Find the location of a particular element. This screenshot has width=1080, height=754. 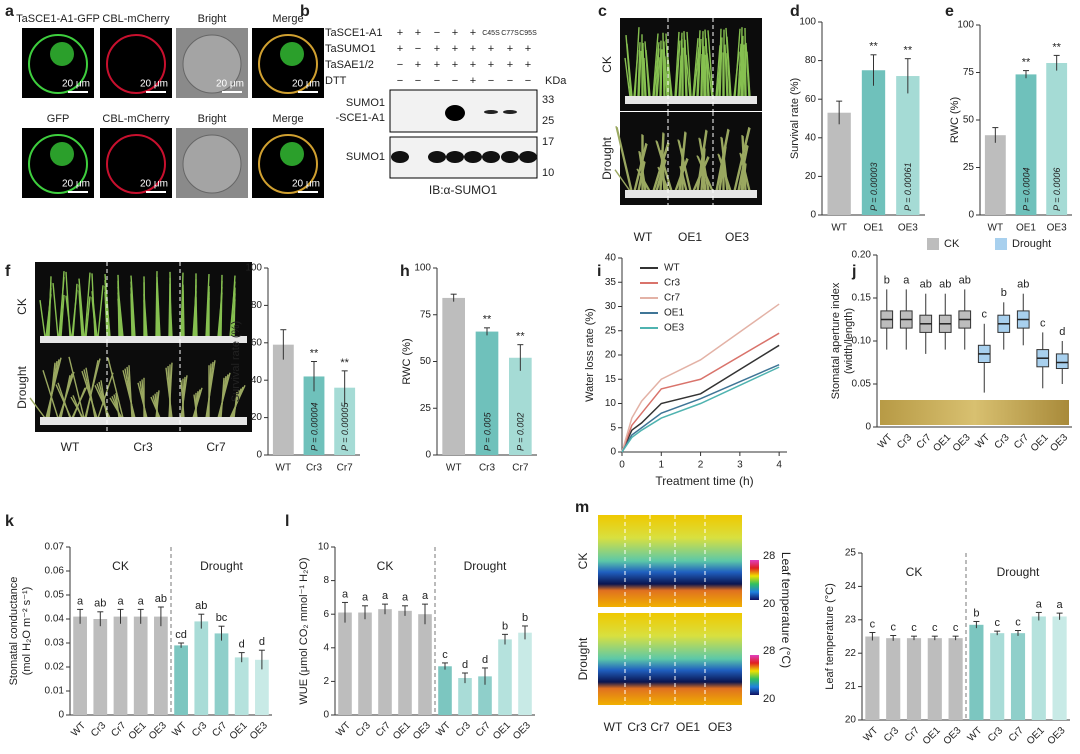

x-tick-label: OE3 is located at coordinates (422, 731).